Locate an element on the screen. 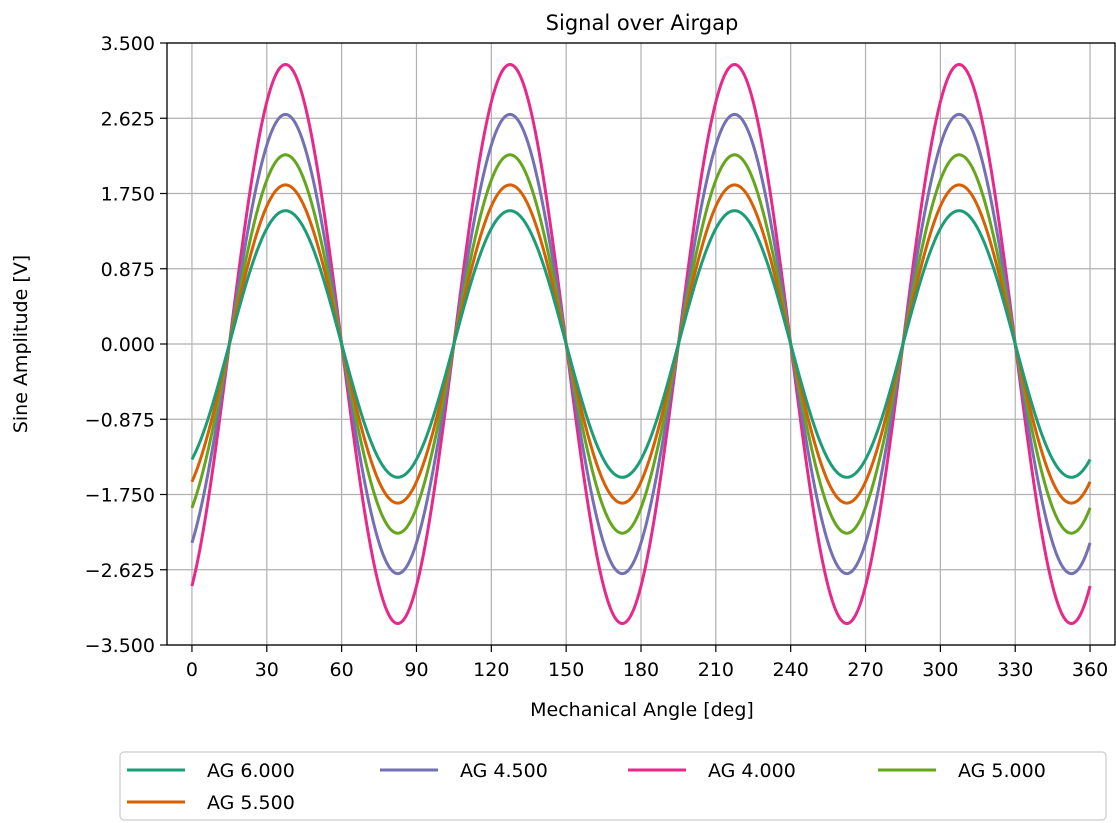 The height and width of the screenshot is (823, 1116). y-tick-label: 0.875 is located at coordinates (128, 270).